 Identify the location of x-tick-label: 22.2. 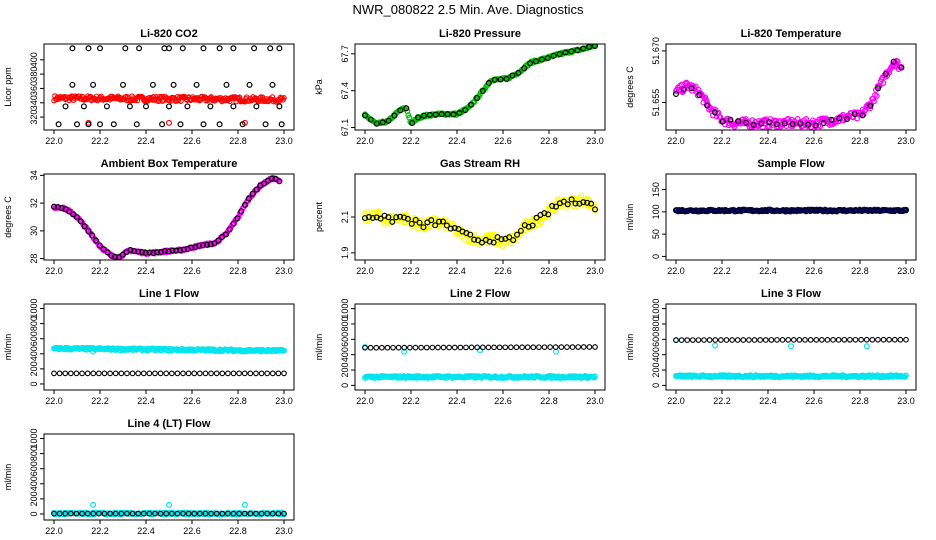
(100, 531).